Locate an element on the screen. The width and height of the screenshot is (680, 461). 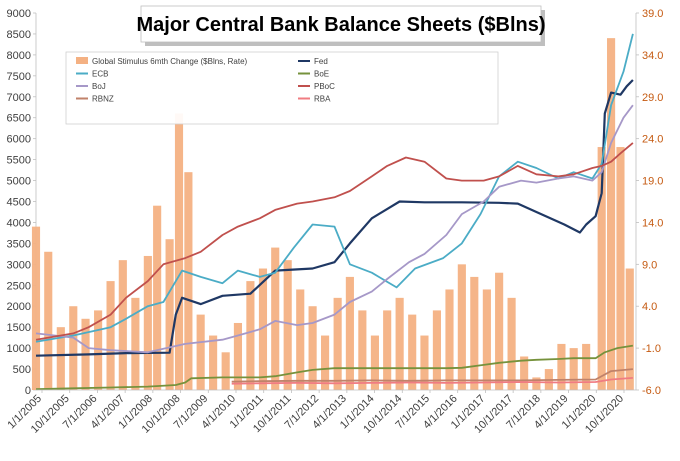
series-line-boe is located at coordinates (334, 367).